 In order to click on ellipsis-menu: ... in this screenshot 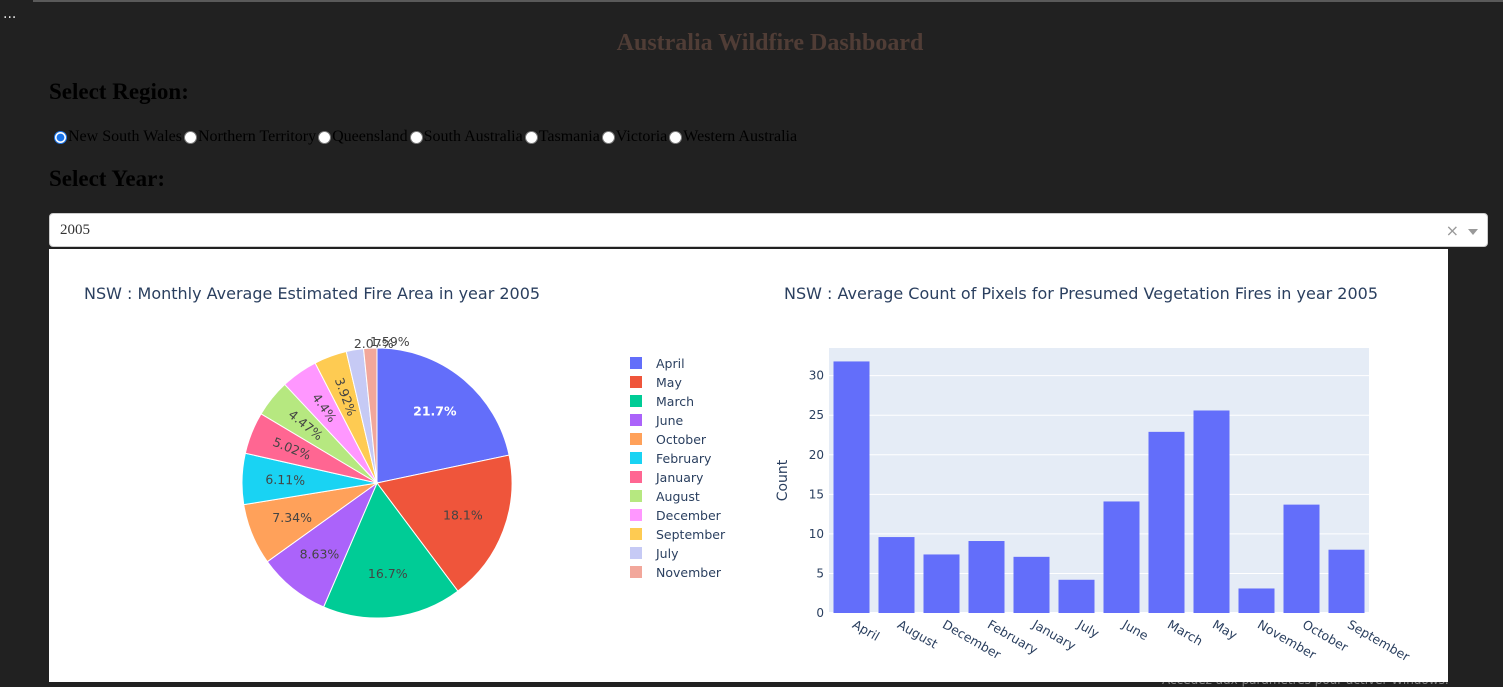, I will do `click(10, 14)`.